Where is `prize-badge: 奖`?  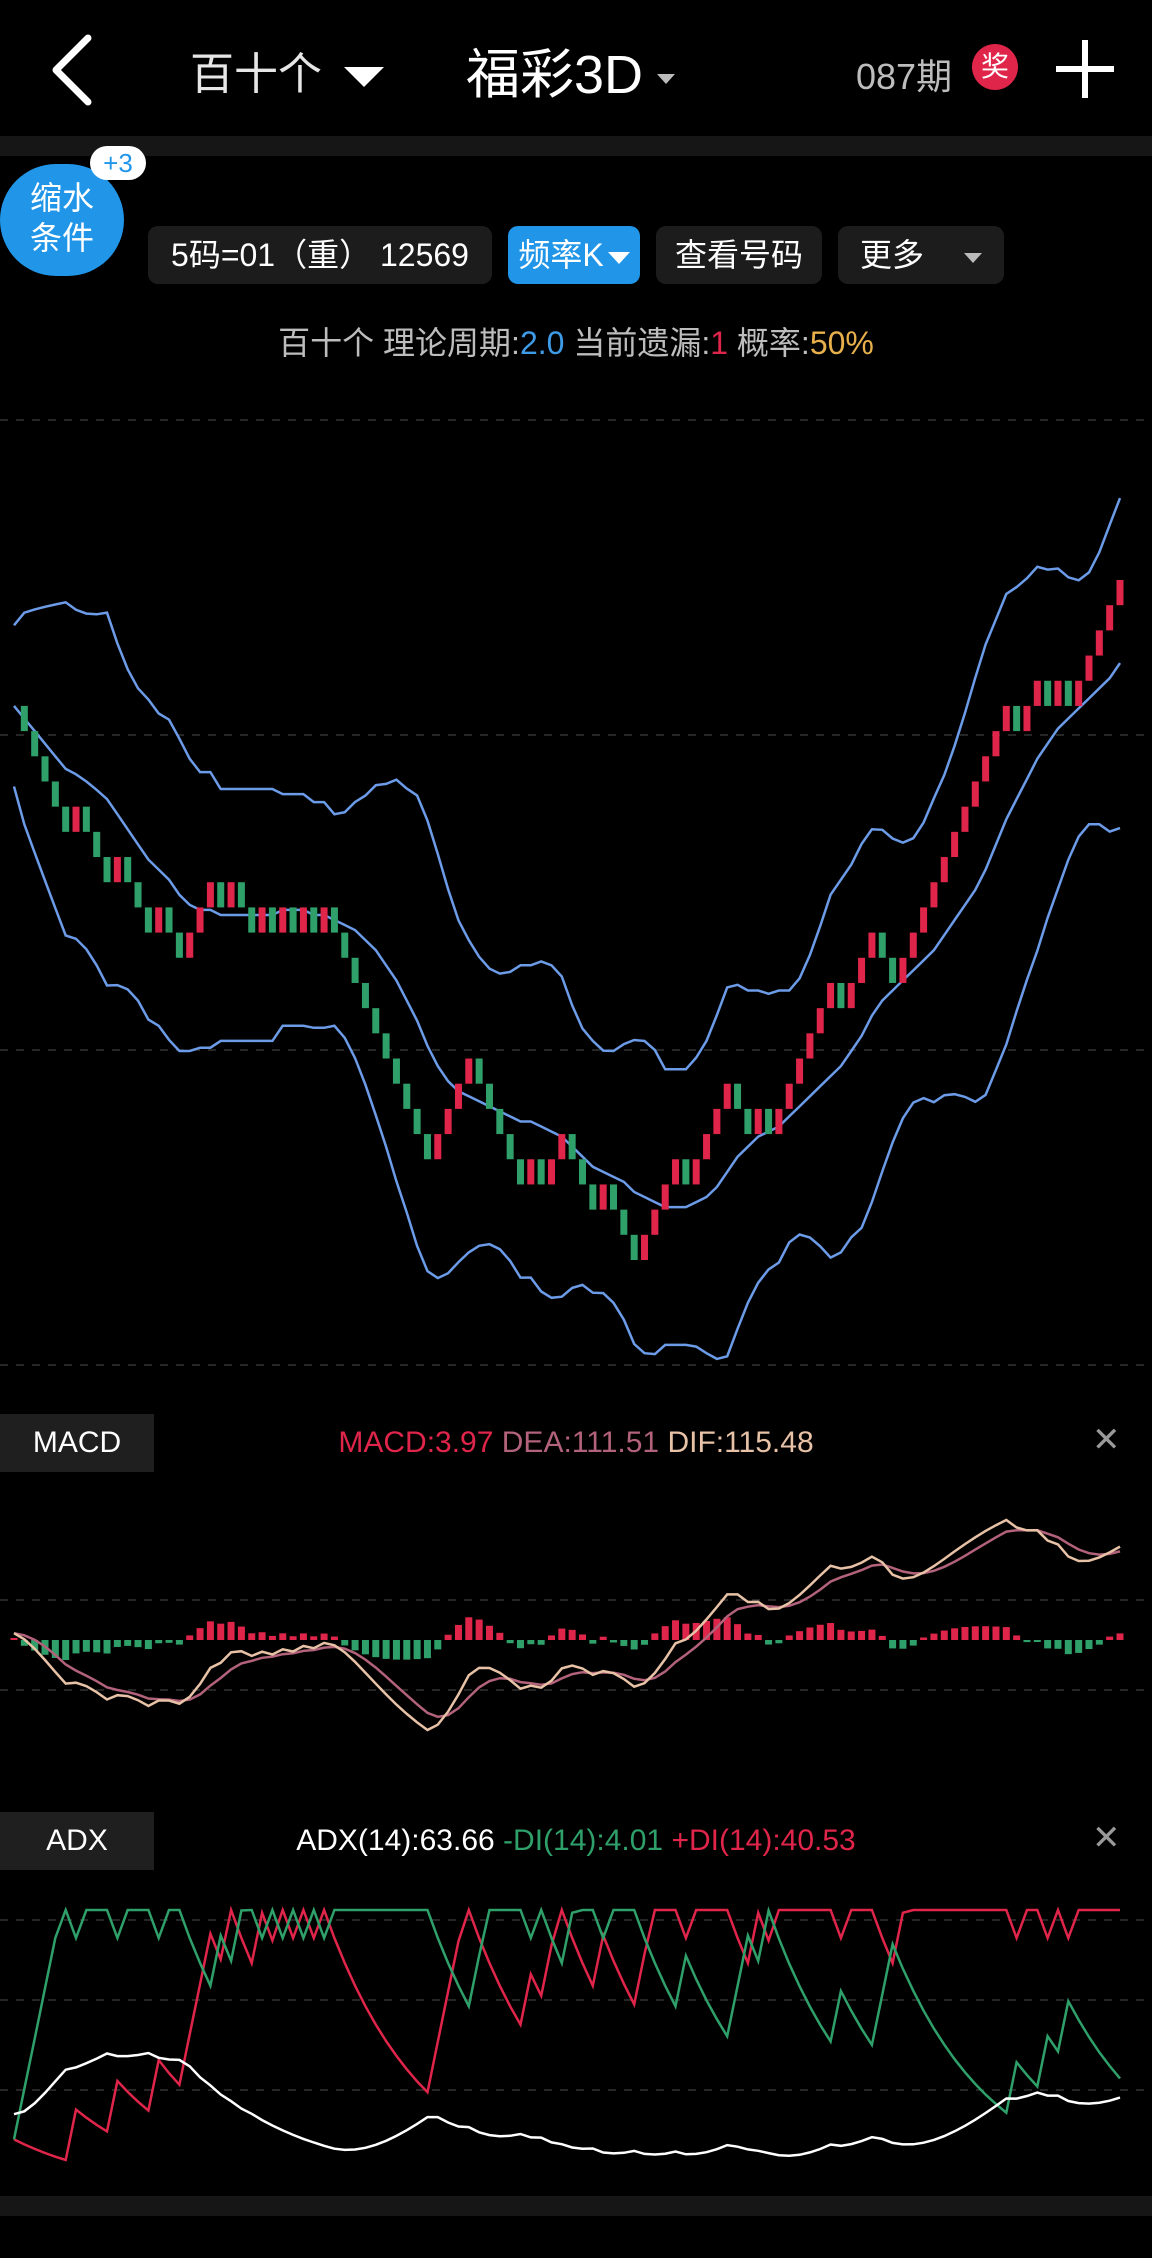 prize-badge: 奖 is located at coordinates (995, 67).